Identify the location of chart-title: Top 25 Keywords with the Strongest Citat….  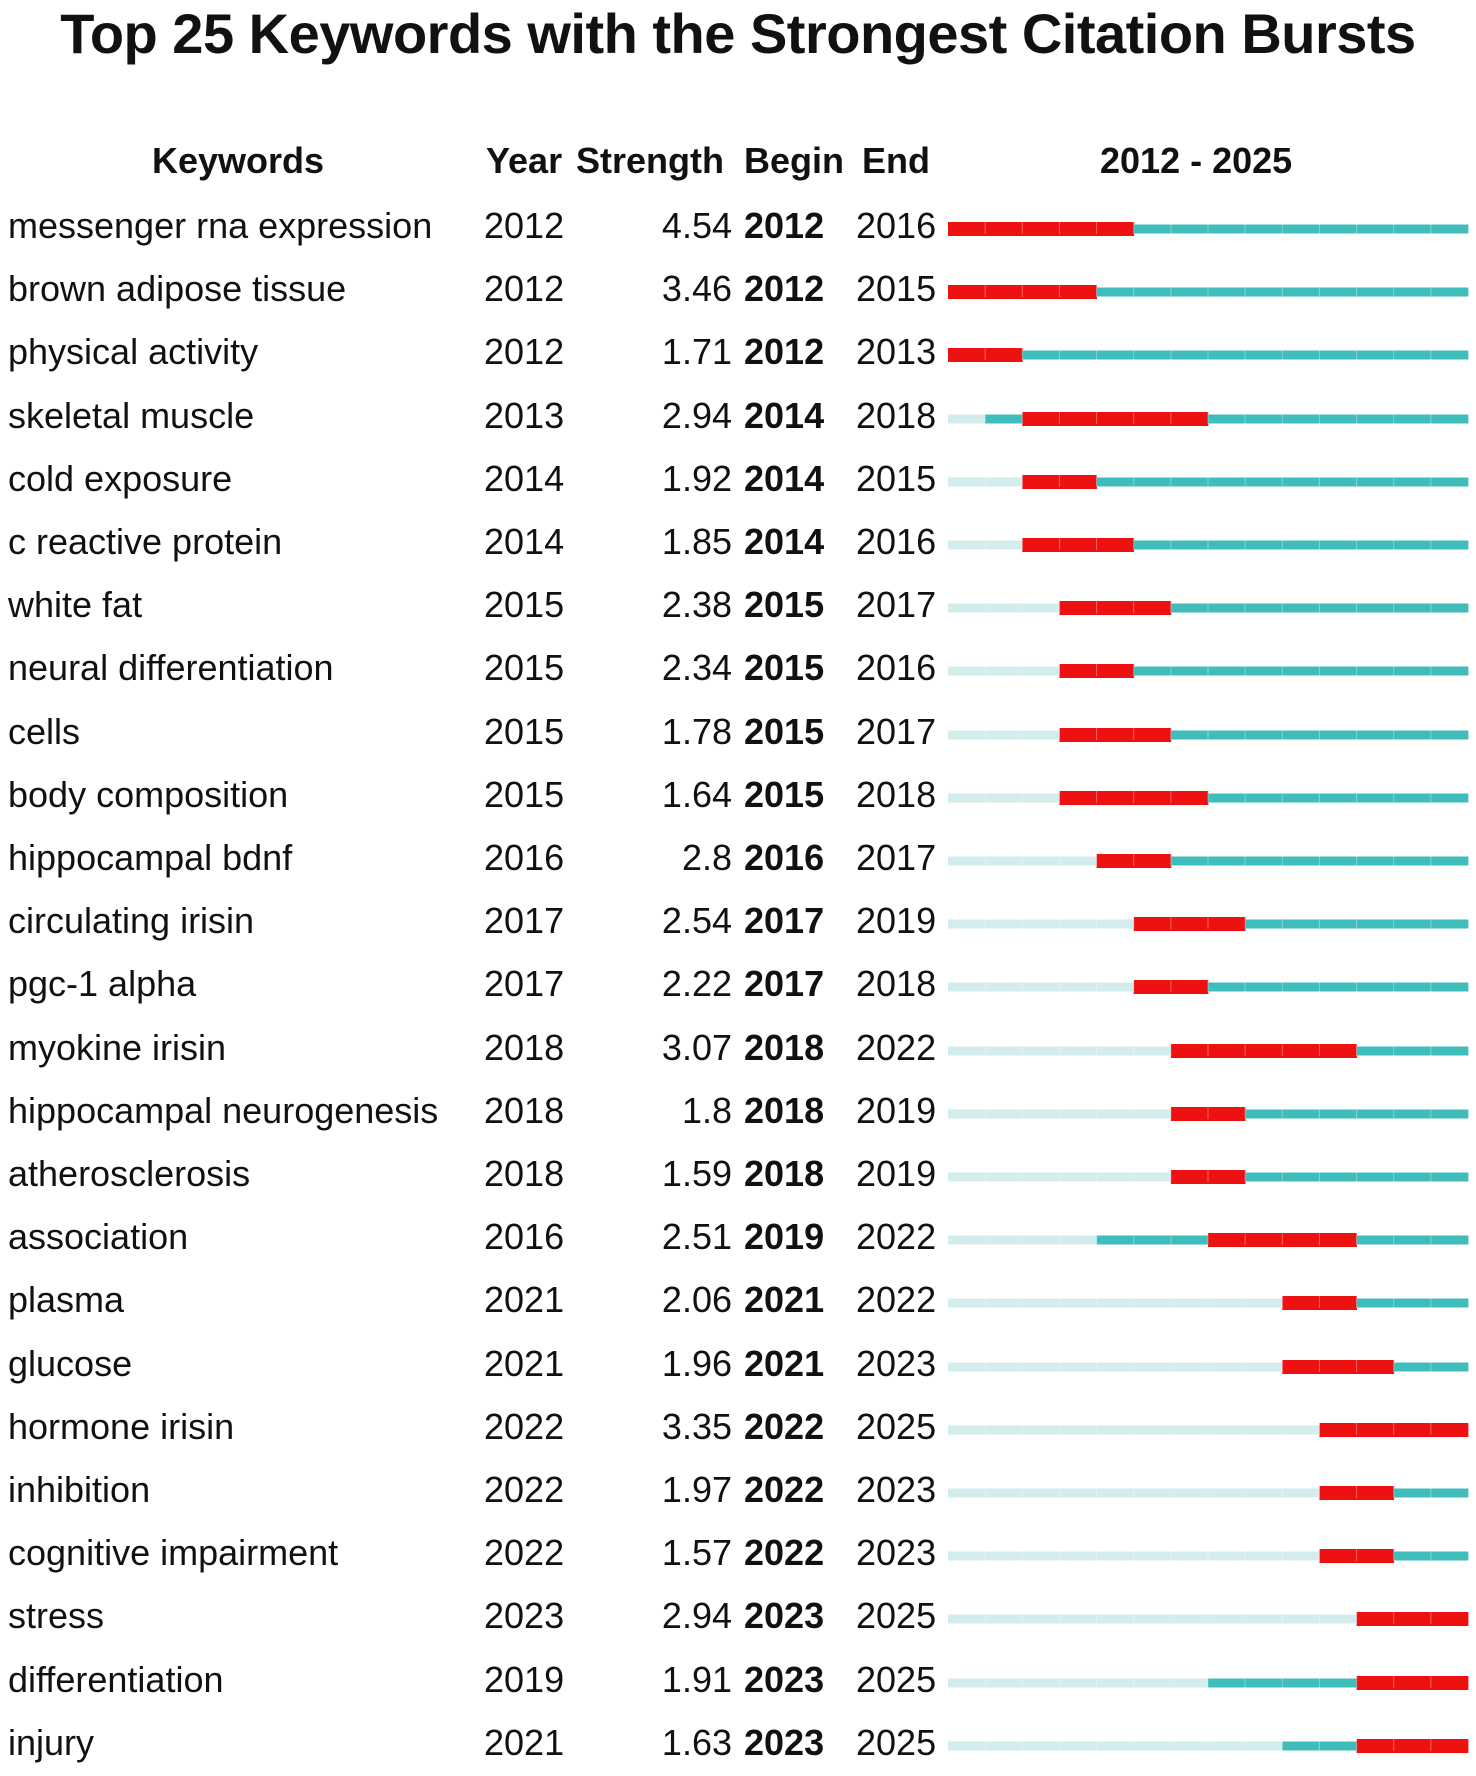
(738, 33).